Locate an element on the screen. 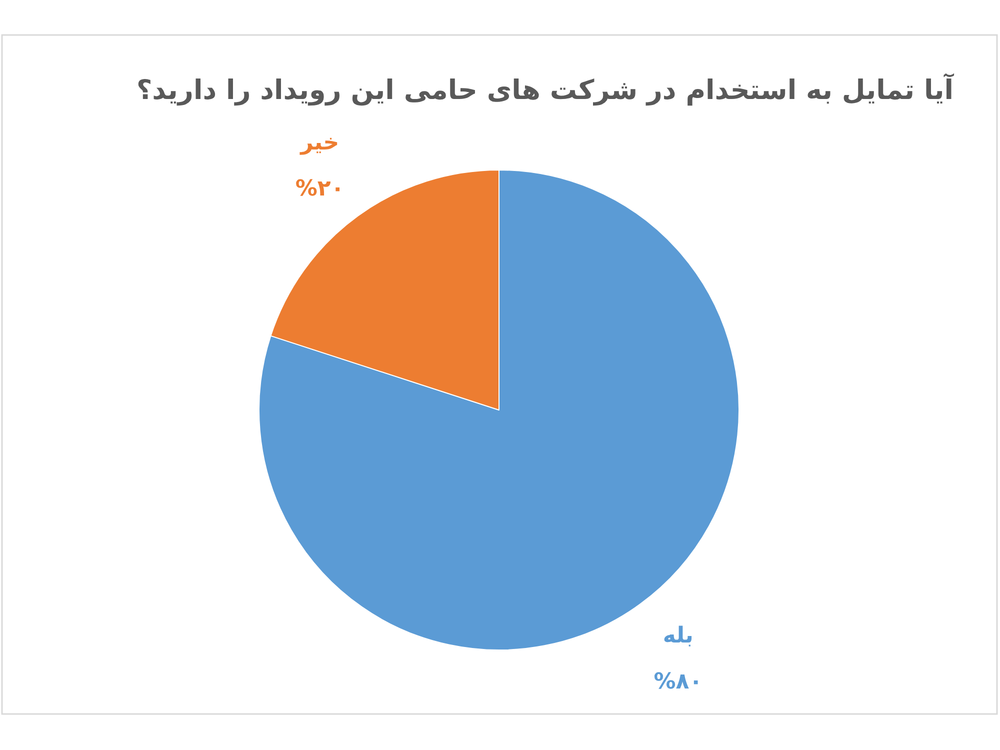 The width and height of the screenshot is (1000, 750). category-label: خیر is located at coordinates (320, 143).